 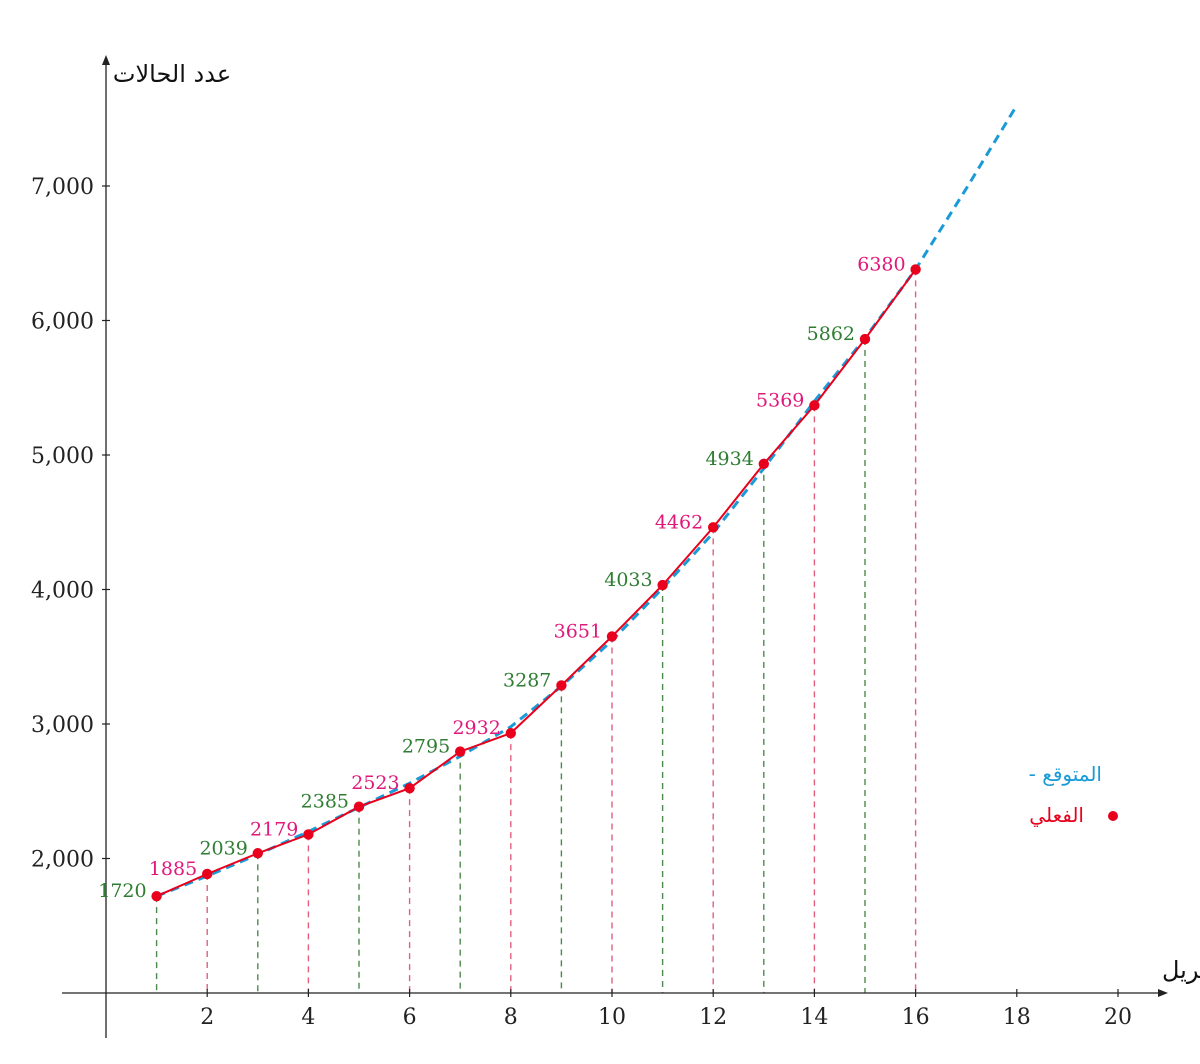 What do you see at coordinates (511, 1017) in the screenshot?
I see `x-tick-label: 8` at bounding box center [511, 1017].